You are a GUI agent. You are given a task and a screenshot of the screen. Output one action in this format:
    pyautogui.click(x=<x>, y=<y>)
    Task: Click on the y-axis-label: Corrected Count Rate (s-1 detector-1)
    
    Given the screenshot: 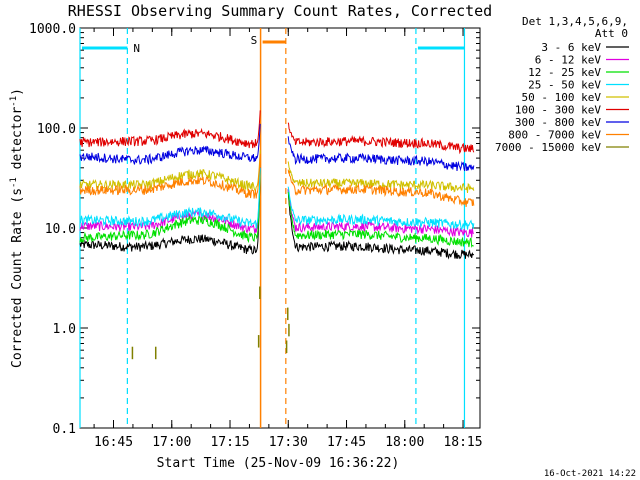 What is the action you would take?
    pyautogui.click(x=17, y=228)
    